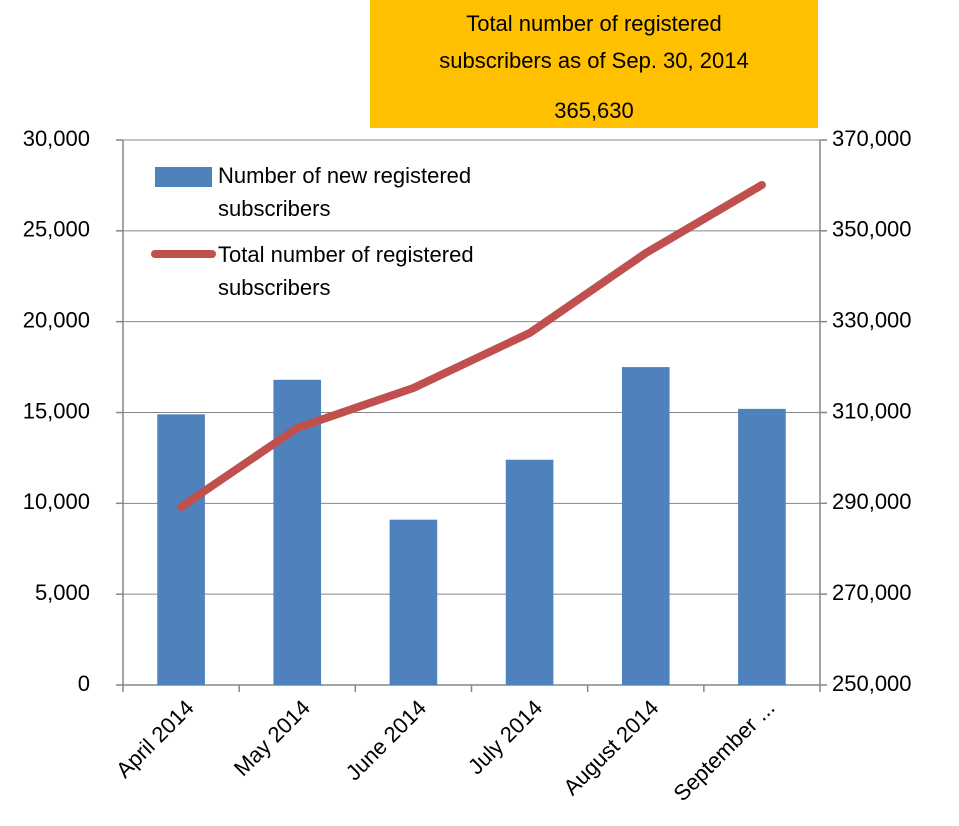 Image resolution: width=959 pixels, height=826 pixels. Describe the element at coordinates (386, 740) in the screenshot. I see `x-tick-label: June 2014` at that location.